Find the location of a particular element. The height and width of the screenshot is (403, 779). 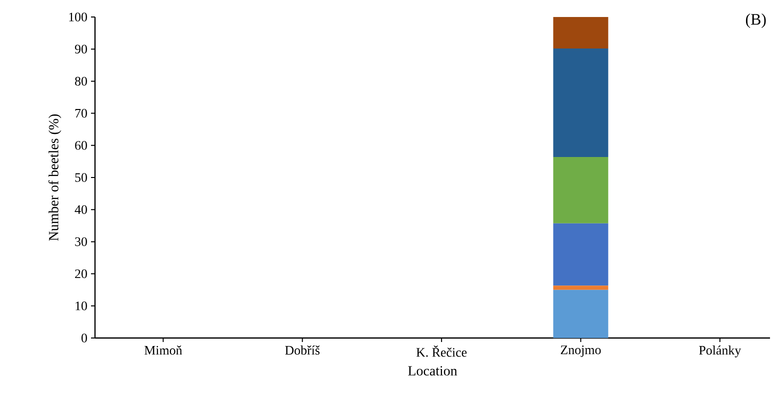

x-tick-label: Znojmo is located at coordinates (580, 351).